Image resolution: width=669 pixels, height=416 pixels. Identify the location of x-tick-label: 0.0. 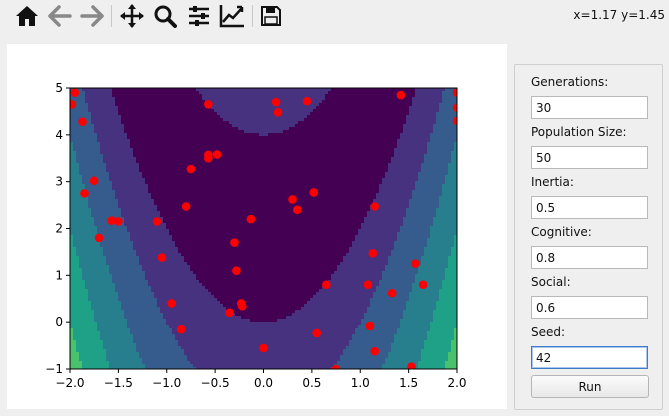
(263, 383).